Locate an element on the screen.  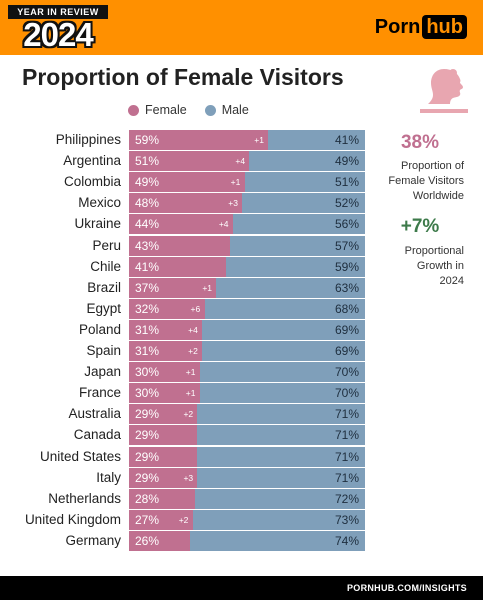
proportional-growth: +7% is located at coordinates (420, 226).